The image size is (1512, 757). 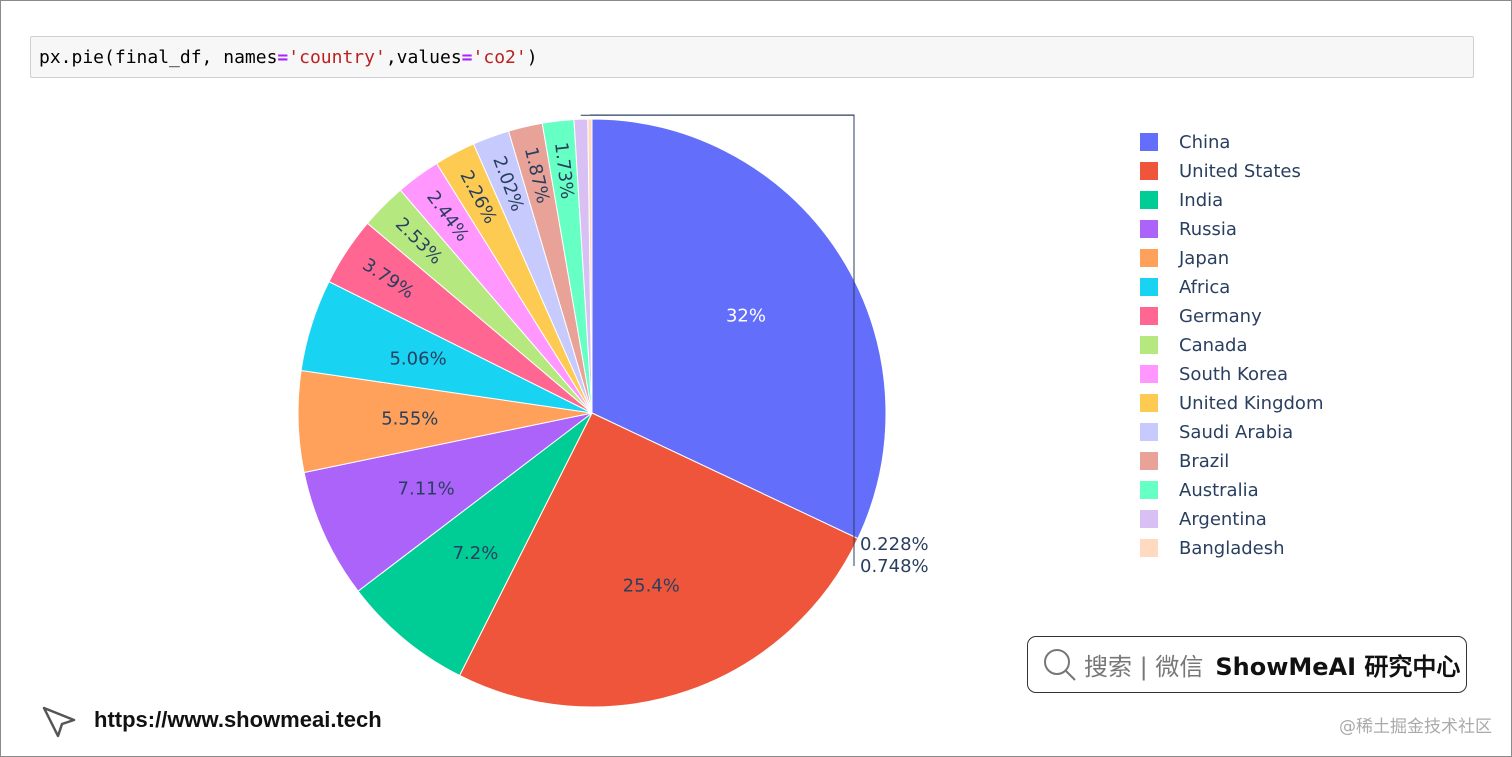 What do you see at coordinates (337, 57) in the screenshot?
I see `code-string: 'country'` at bounding box center [337, 57].